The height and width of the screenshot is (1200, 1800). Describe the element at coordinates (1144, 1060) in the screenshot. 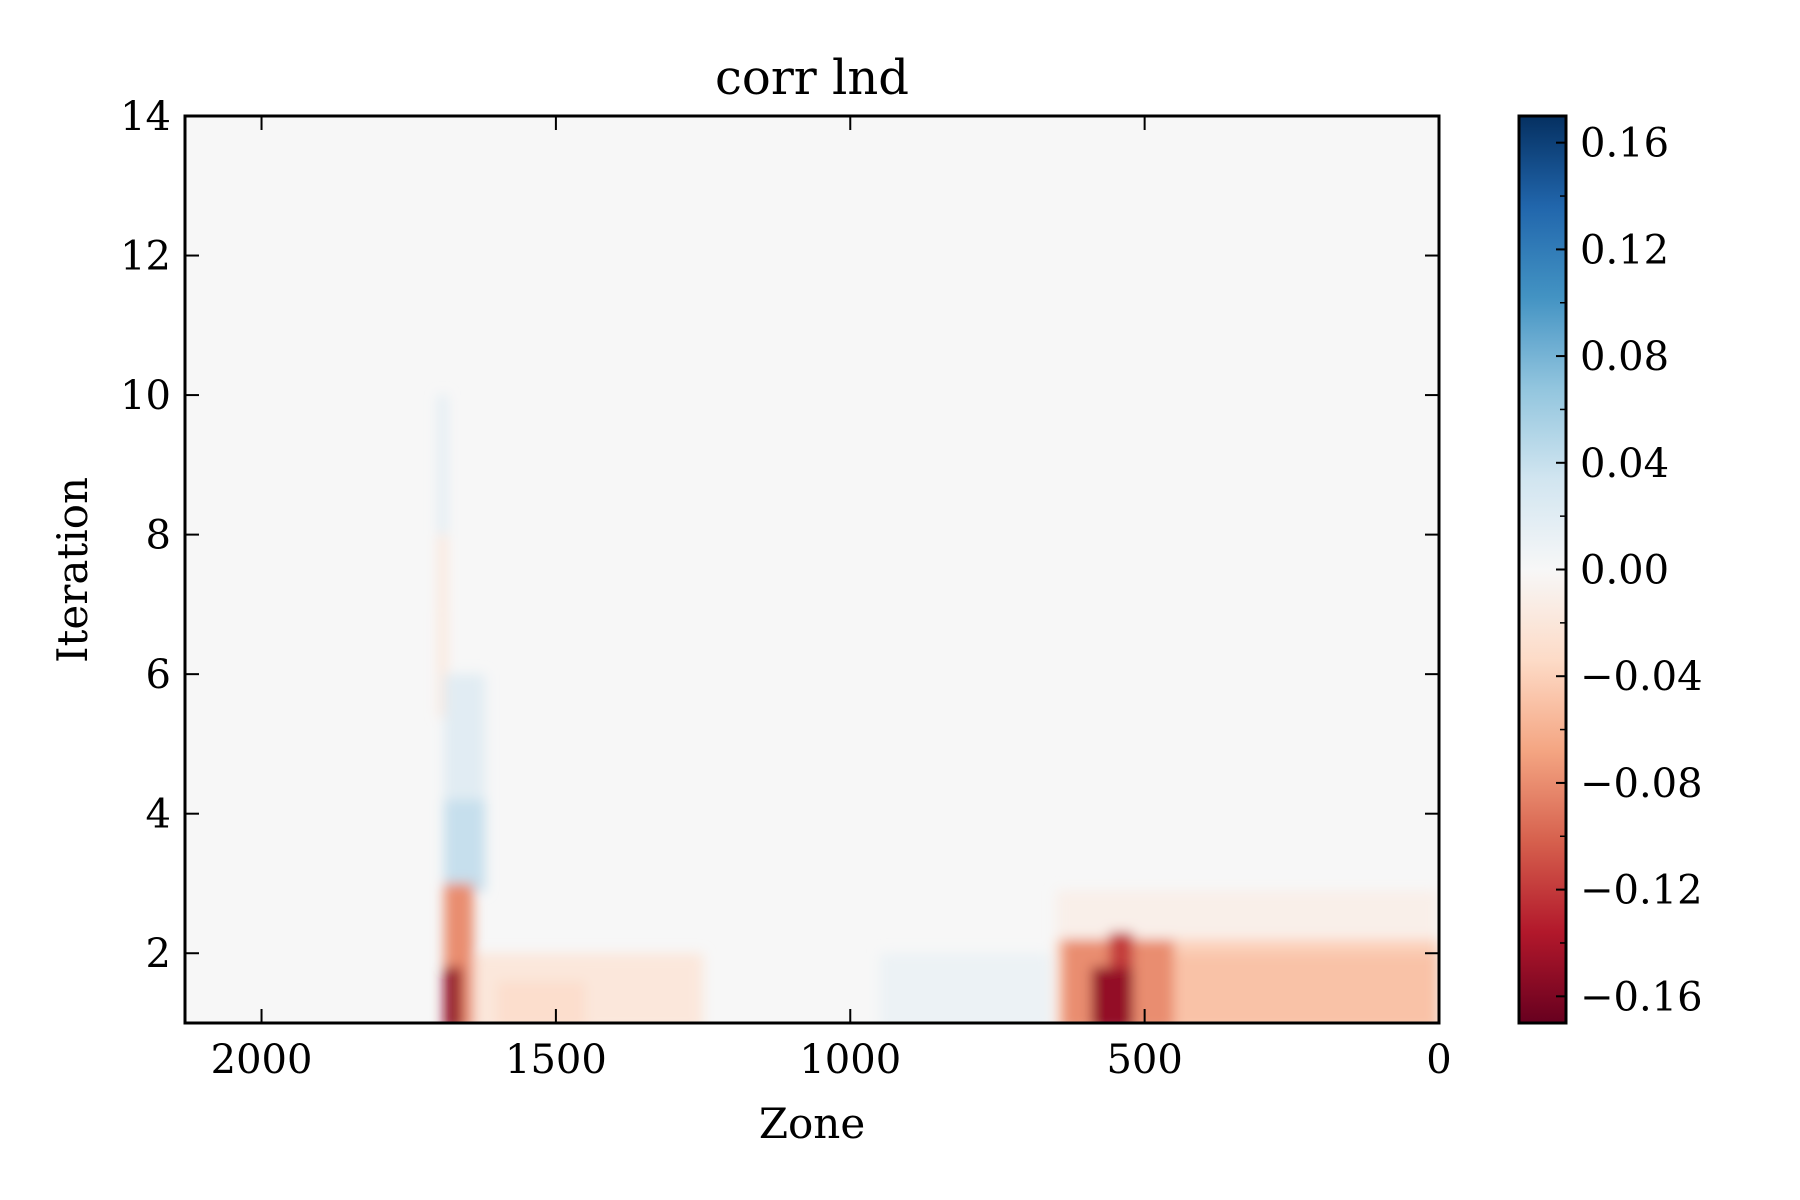

I see `x-tick-label: 500` at that location.